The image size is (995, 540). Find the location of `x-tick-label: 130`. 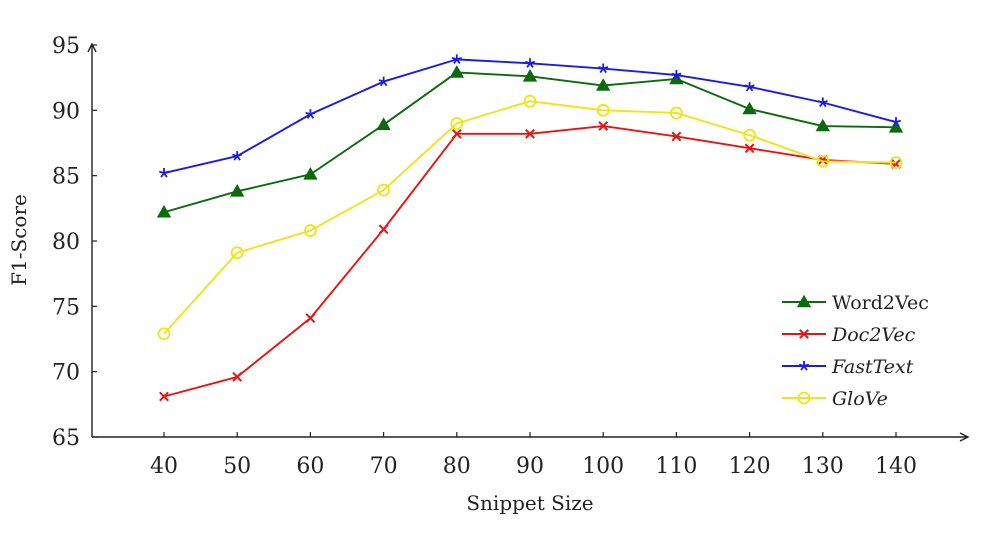

x-tick-label: 130 is located at coordinates (823, 466).